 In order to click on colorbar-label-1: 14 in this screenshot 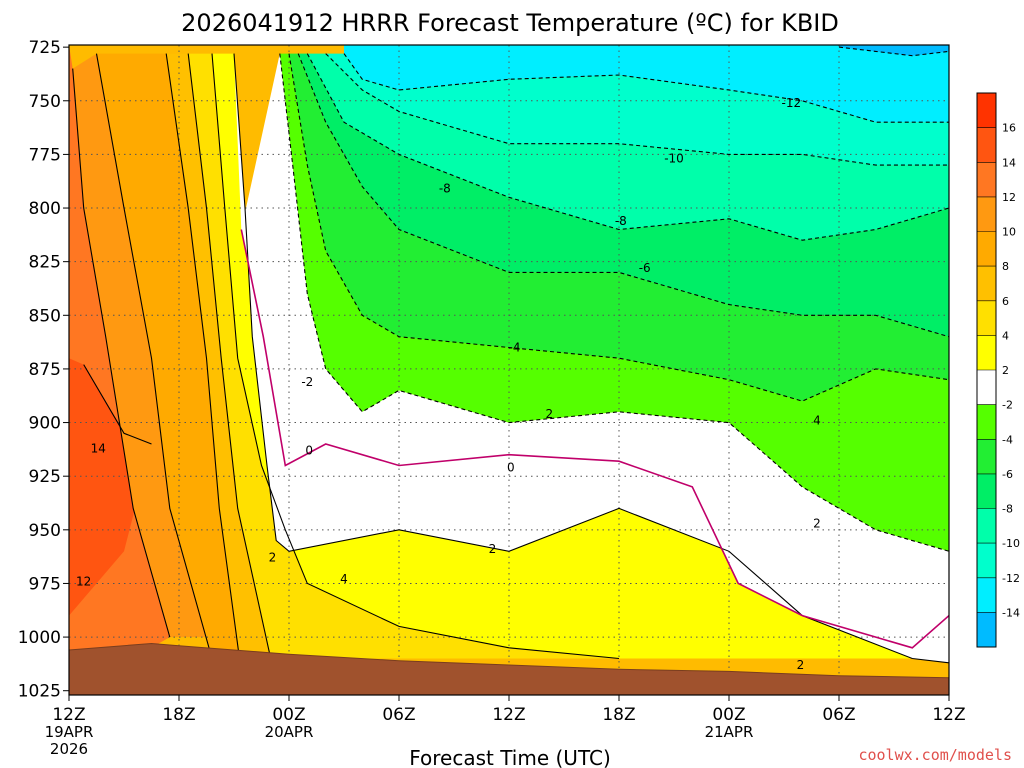, I will do `click(1009, 162)`.